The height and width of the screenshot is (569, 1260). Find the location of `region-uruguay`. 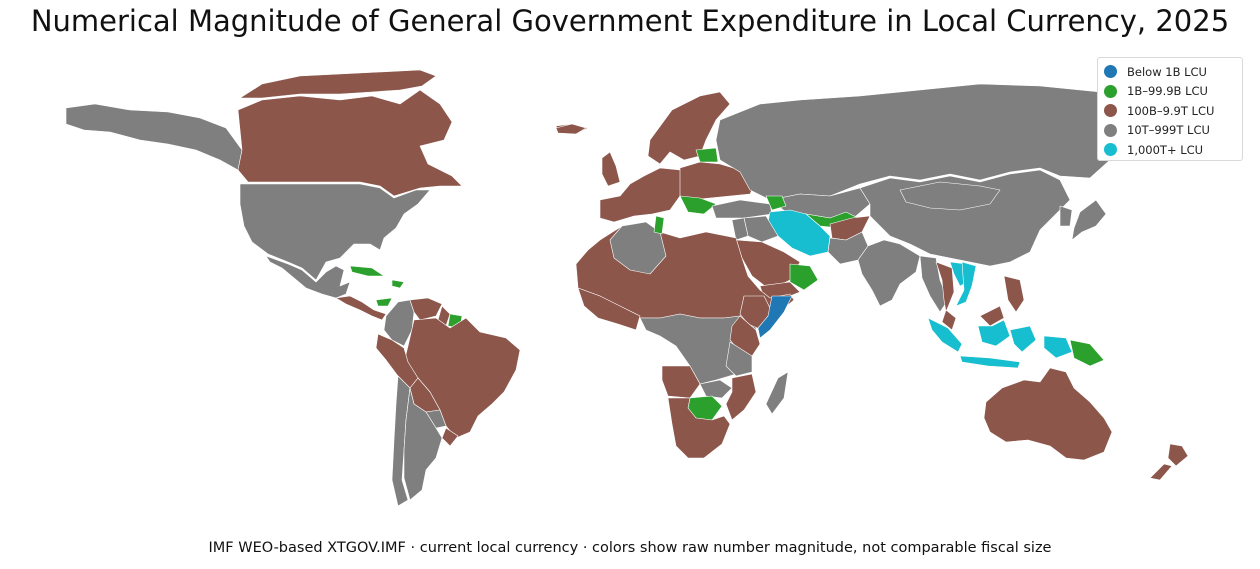

region-uruguay is located at coordinates (450, 437).